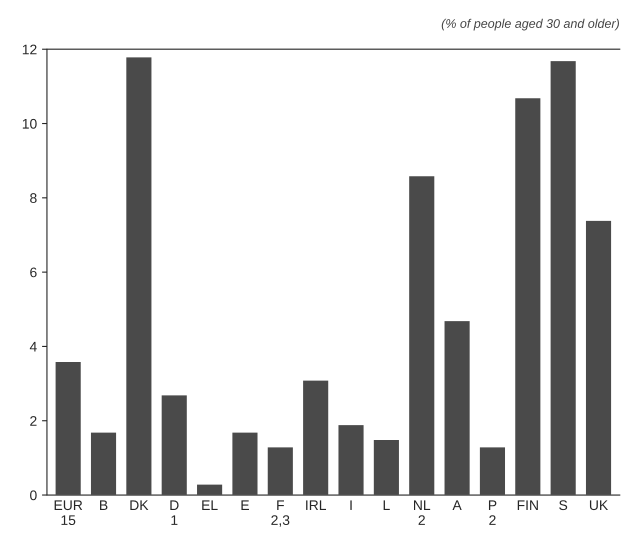  What do you see at coordinates (528, 505) in the screenshot?
I see `x-tick-label: FIN` at bounding box center [528, 505].